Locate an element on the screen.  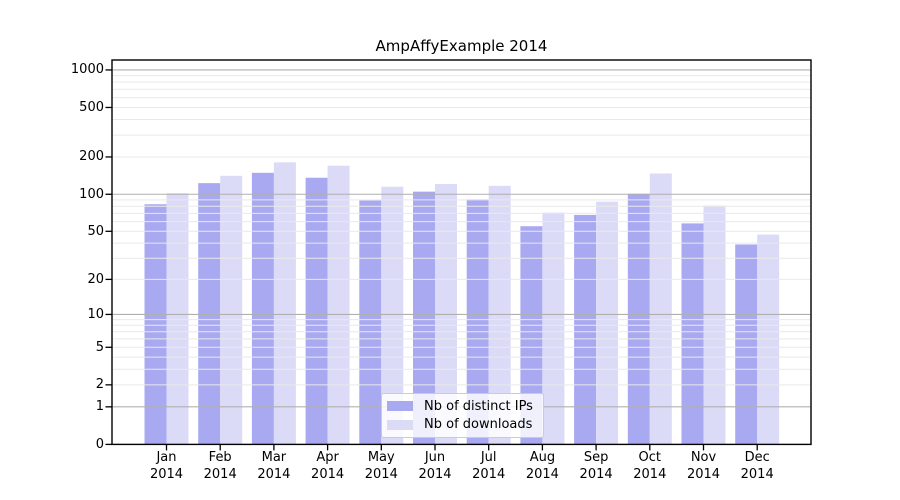
bar-downloads-oct is located at coordinates (660, 309).